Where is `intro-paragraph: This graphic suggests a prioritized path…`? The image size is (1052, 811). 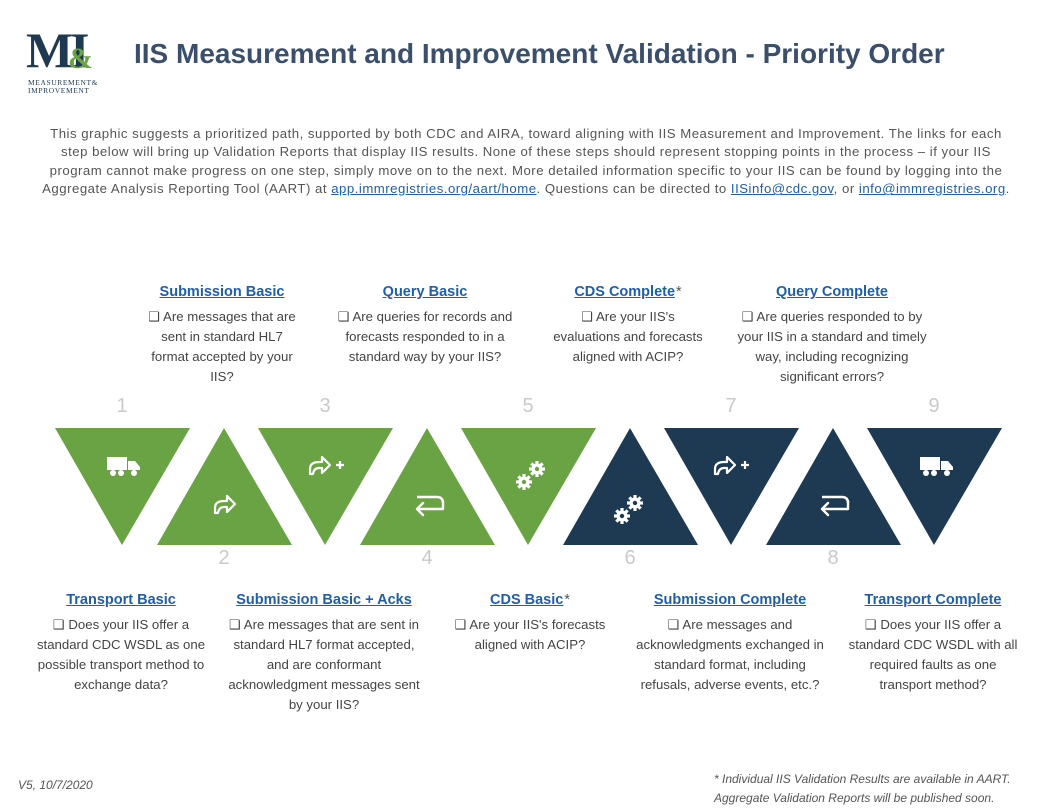 intro-paragraph: This graphic suggests a prioritized path… is located at coordinates (526, 162).